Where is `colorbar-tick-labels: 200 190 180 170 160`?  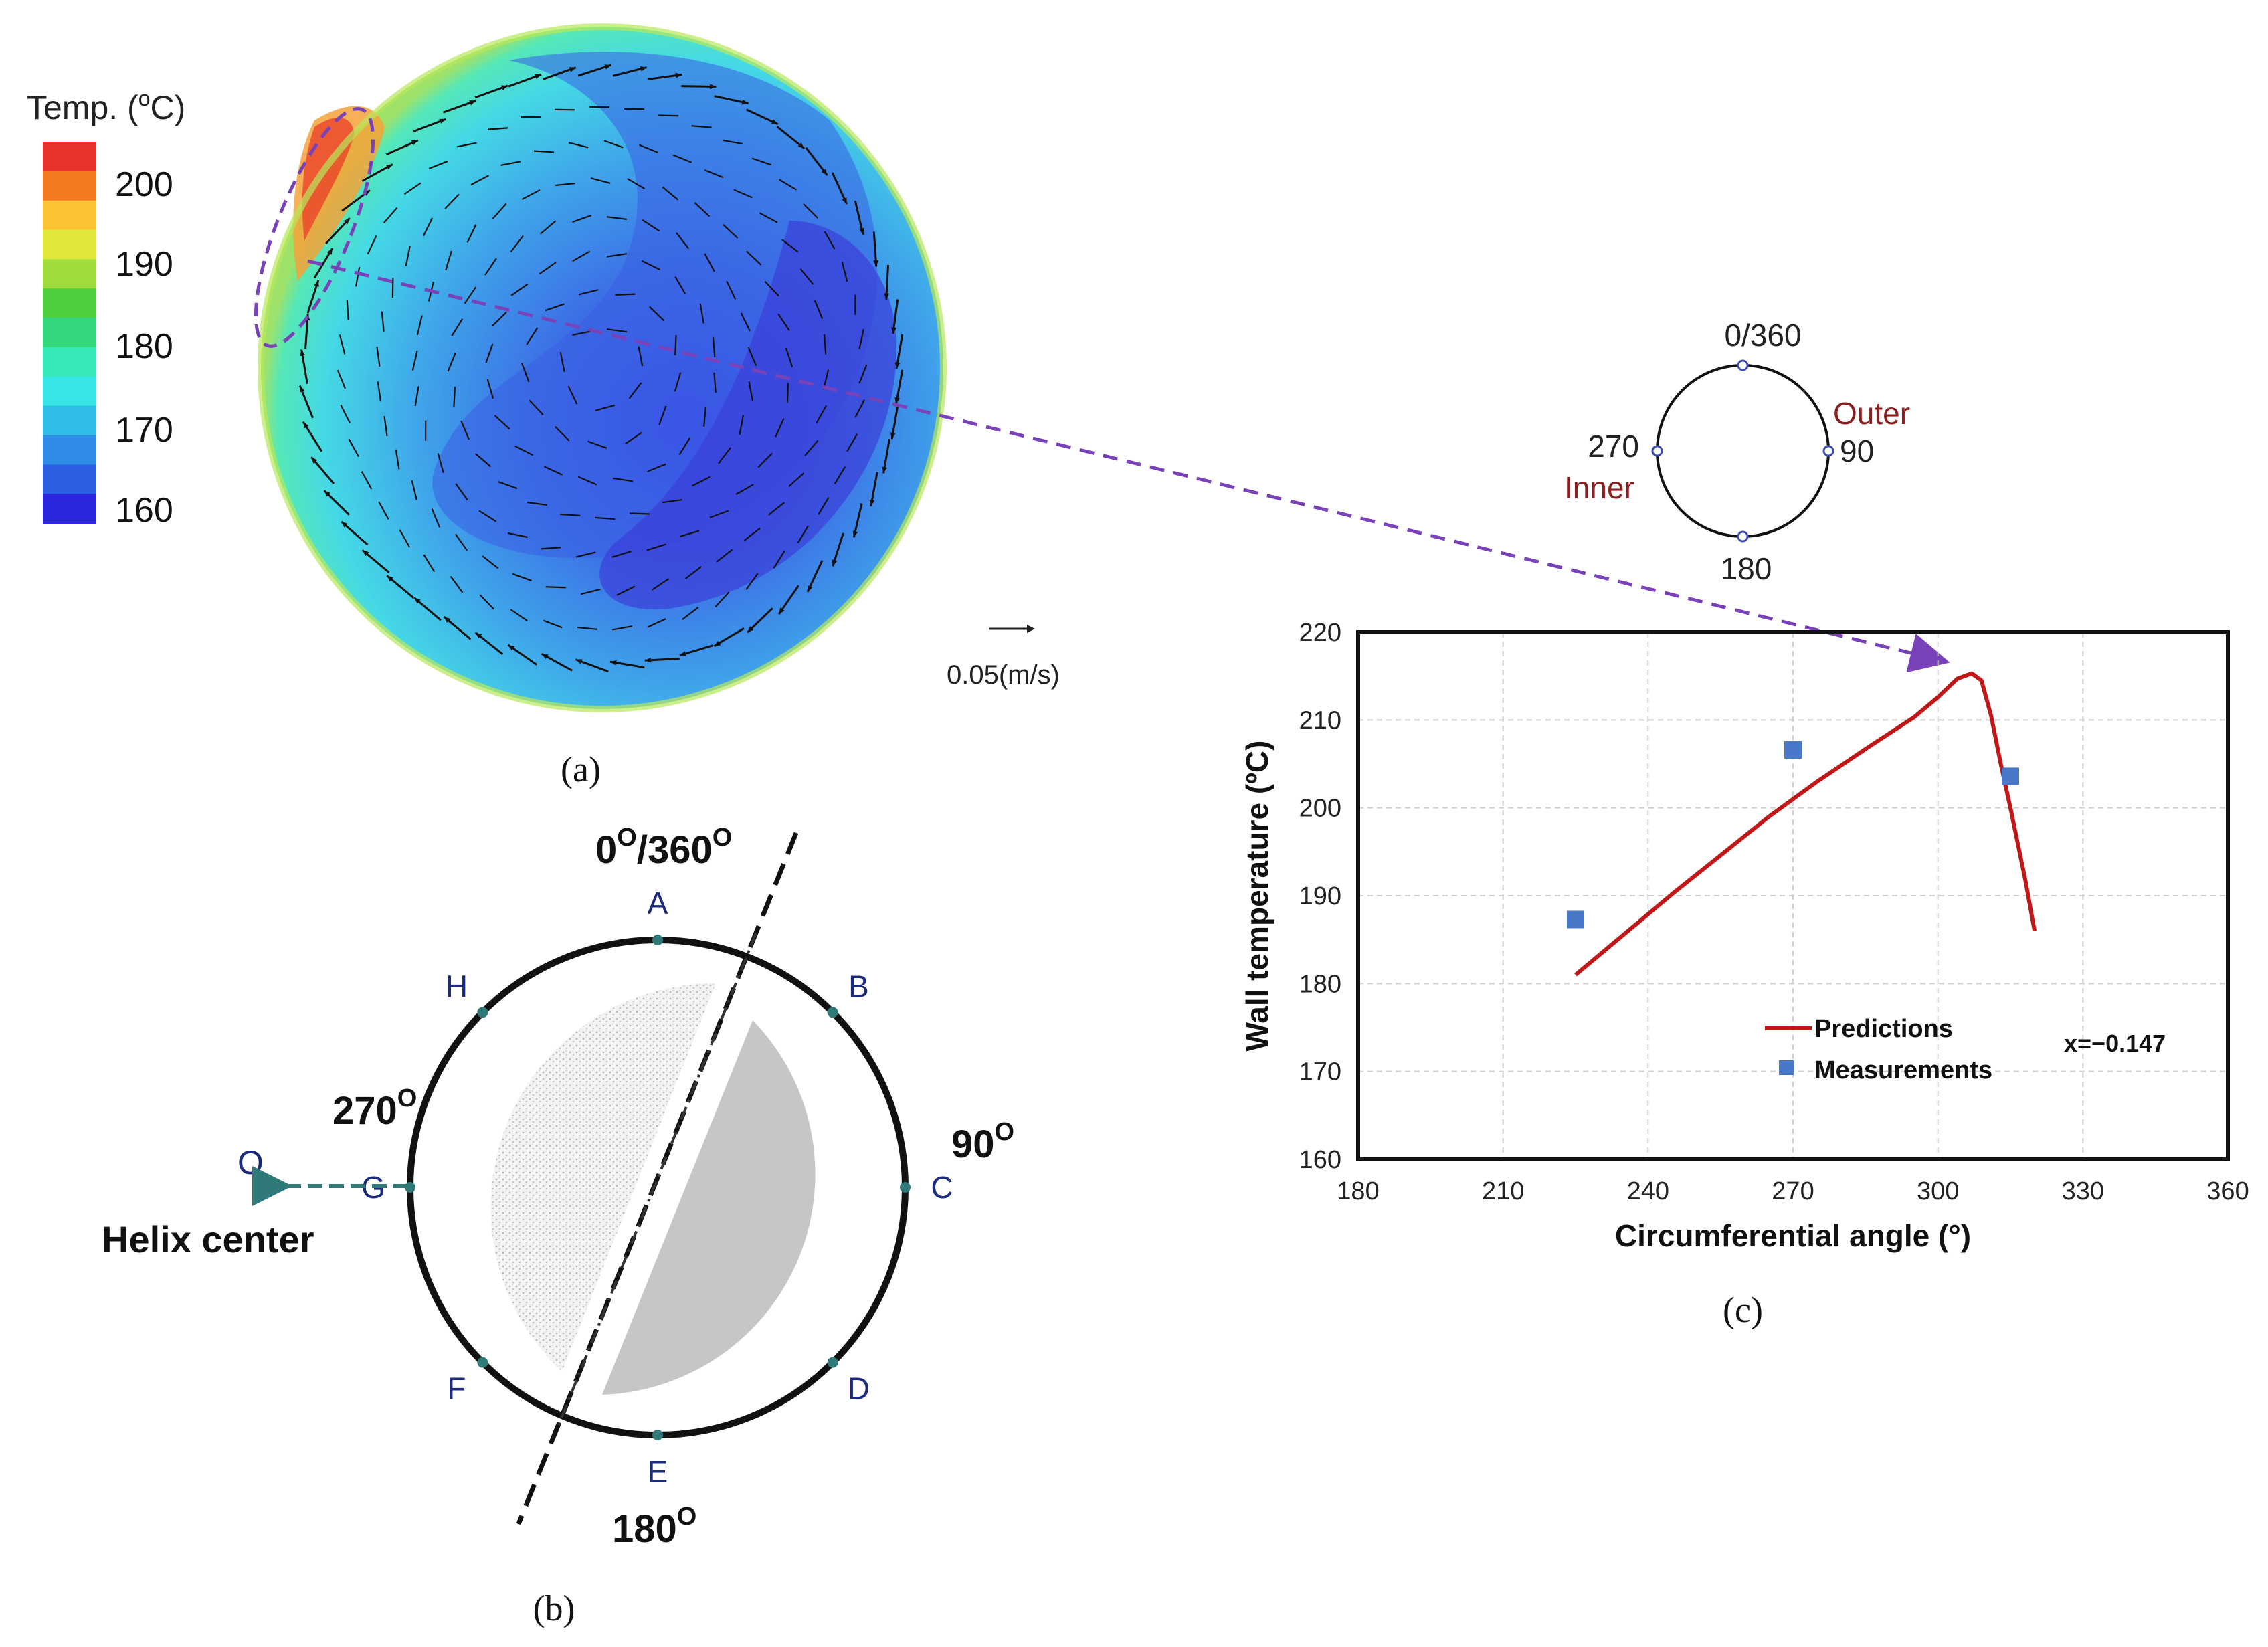
colorbar-tick-labels: 200 190 180 170 160 is located at coordinates (144, 347).